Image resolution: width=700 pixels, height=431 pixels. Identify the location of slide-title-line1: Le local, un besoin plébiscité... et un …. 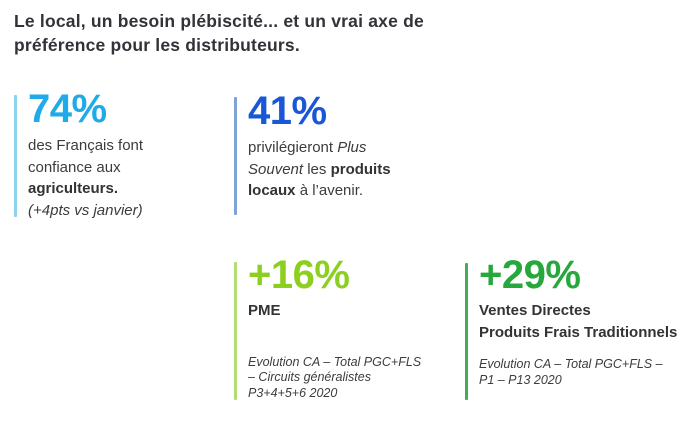
(219, 21).